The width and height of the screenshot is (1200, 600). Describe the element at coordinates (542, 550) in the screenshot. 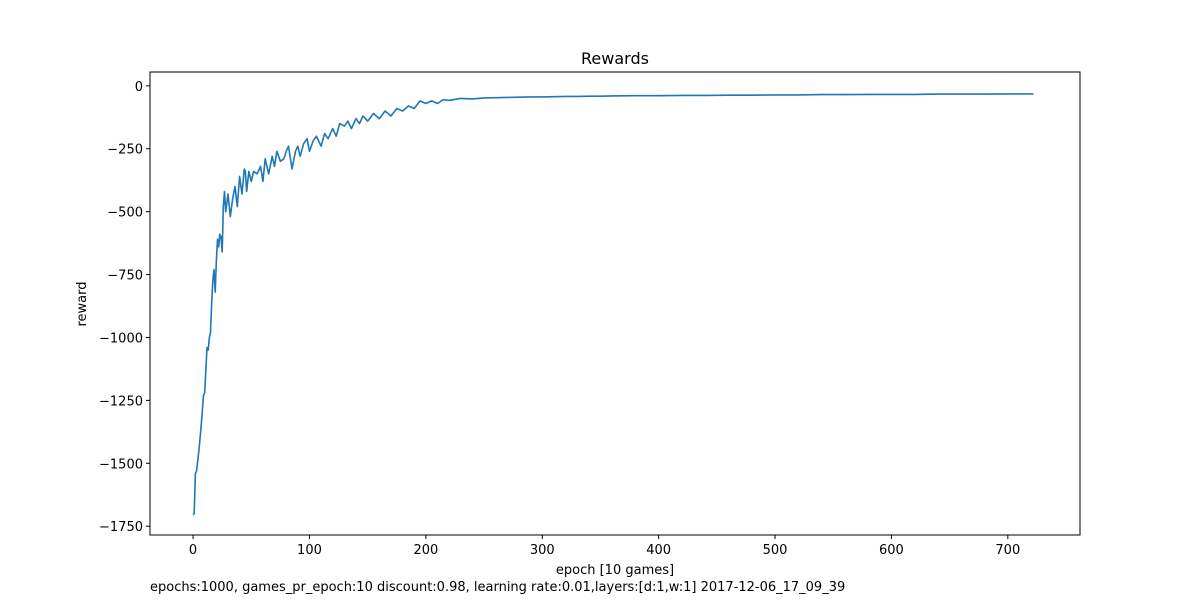

I see `x-tick-label: 300` at that location.